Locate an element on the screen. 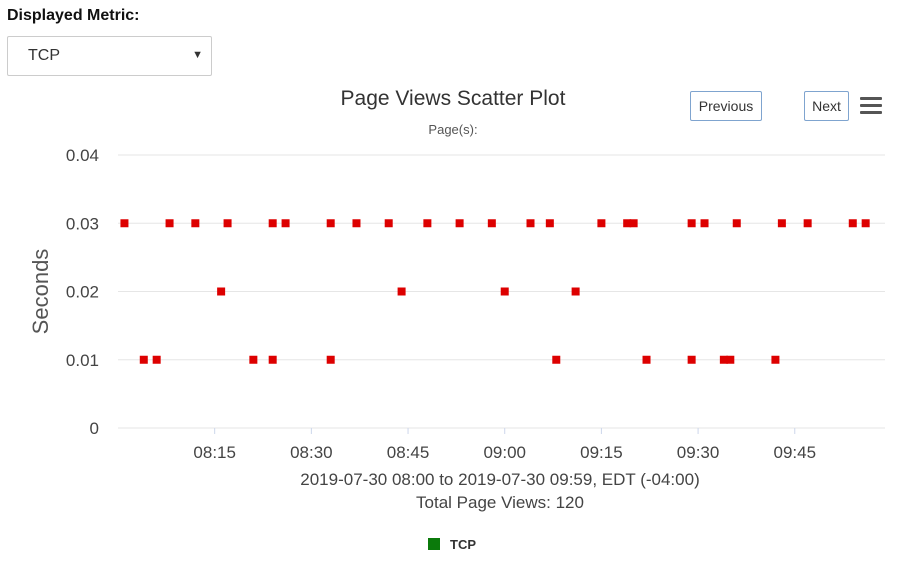 Image resolution: width=909 pixels, height=571 pixels. x-tick-label: 08:45 is located at coordinates (408, 452).